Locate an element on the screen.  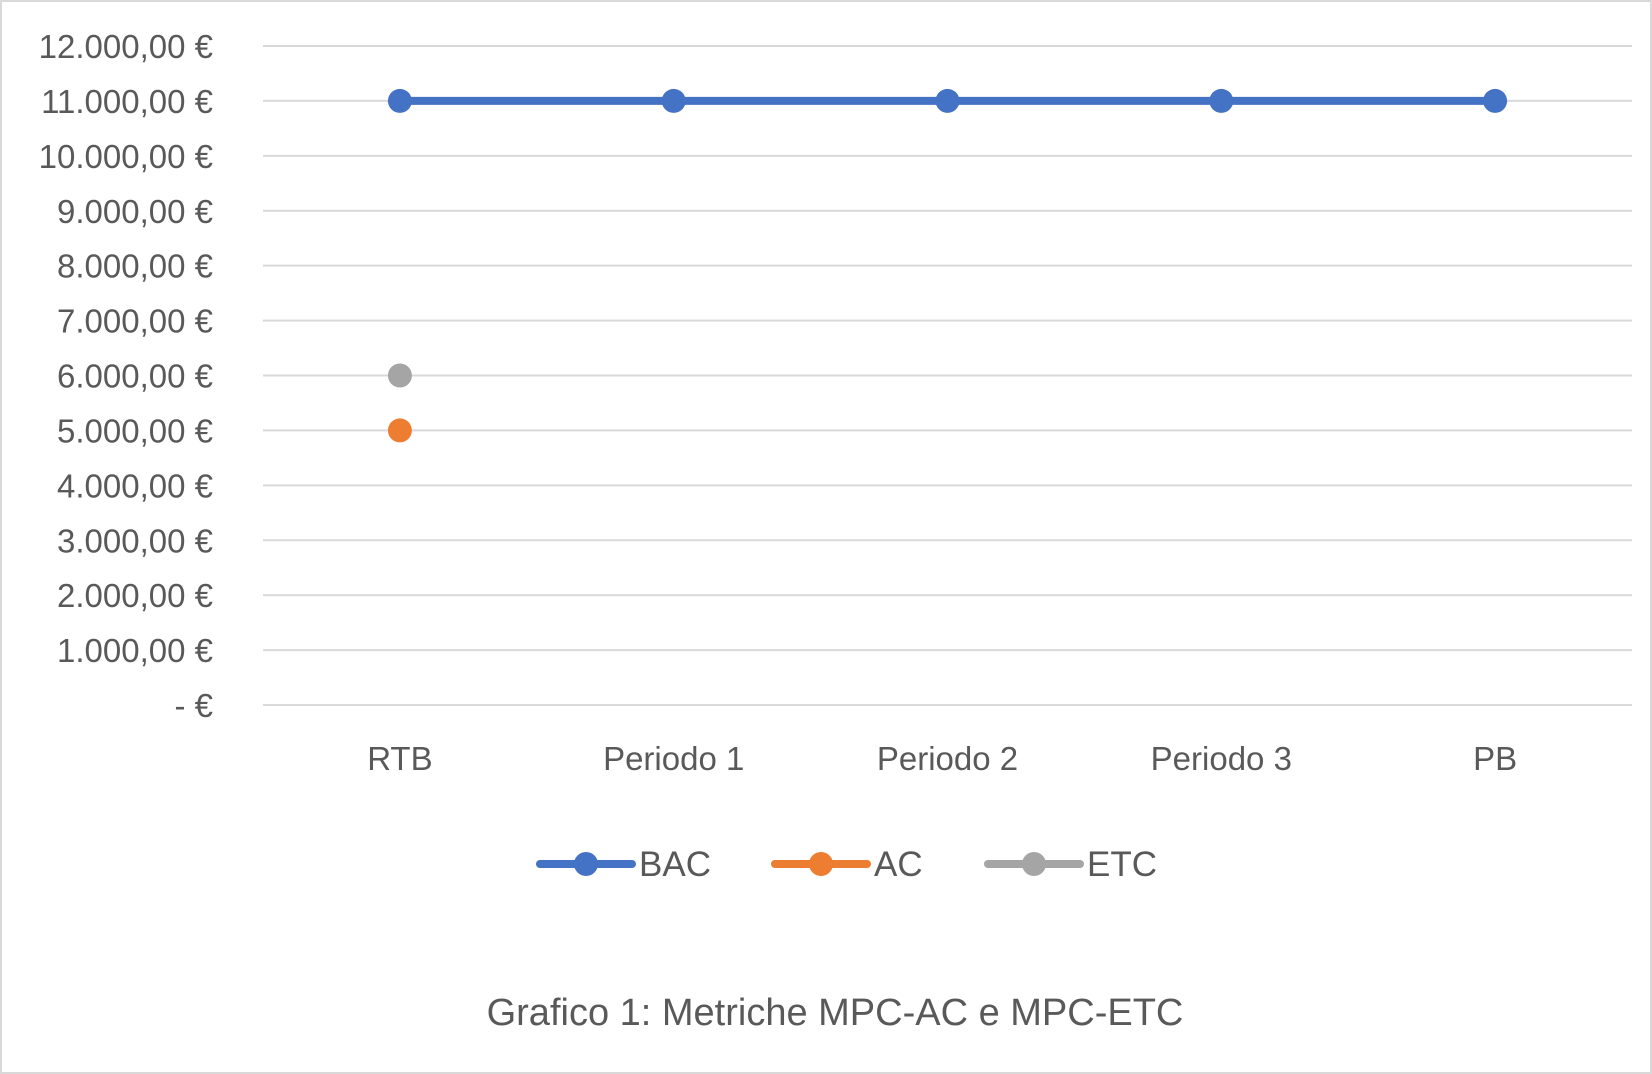
y-tick-label: 10.000,00 € is located at coordinates (126, 156).